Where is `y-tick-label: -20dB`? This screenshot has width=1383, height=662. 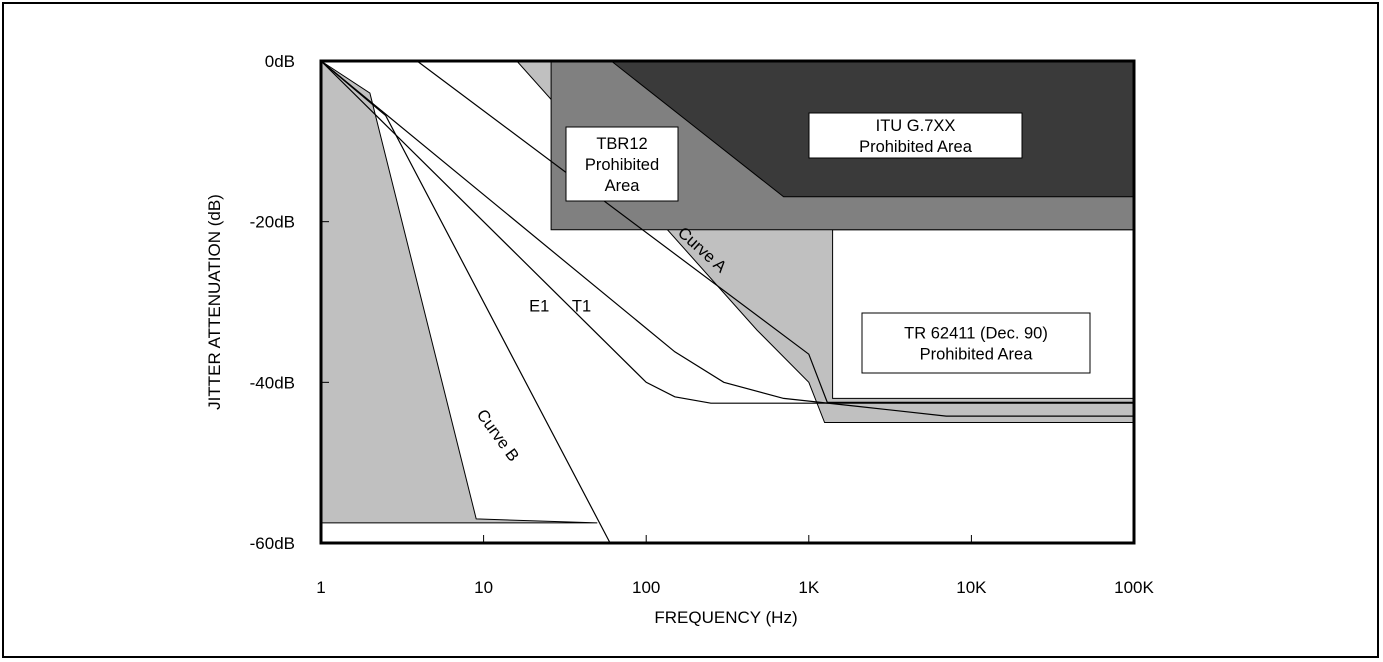
y-tick-label: -20dB is located at coordinates (272, 222).